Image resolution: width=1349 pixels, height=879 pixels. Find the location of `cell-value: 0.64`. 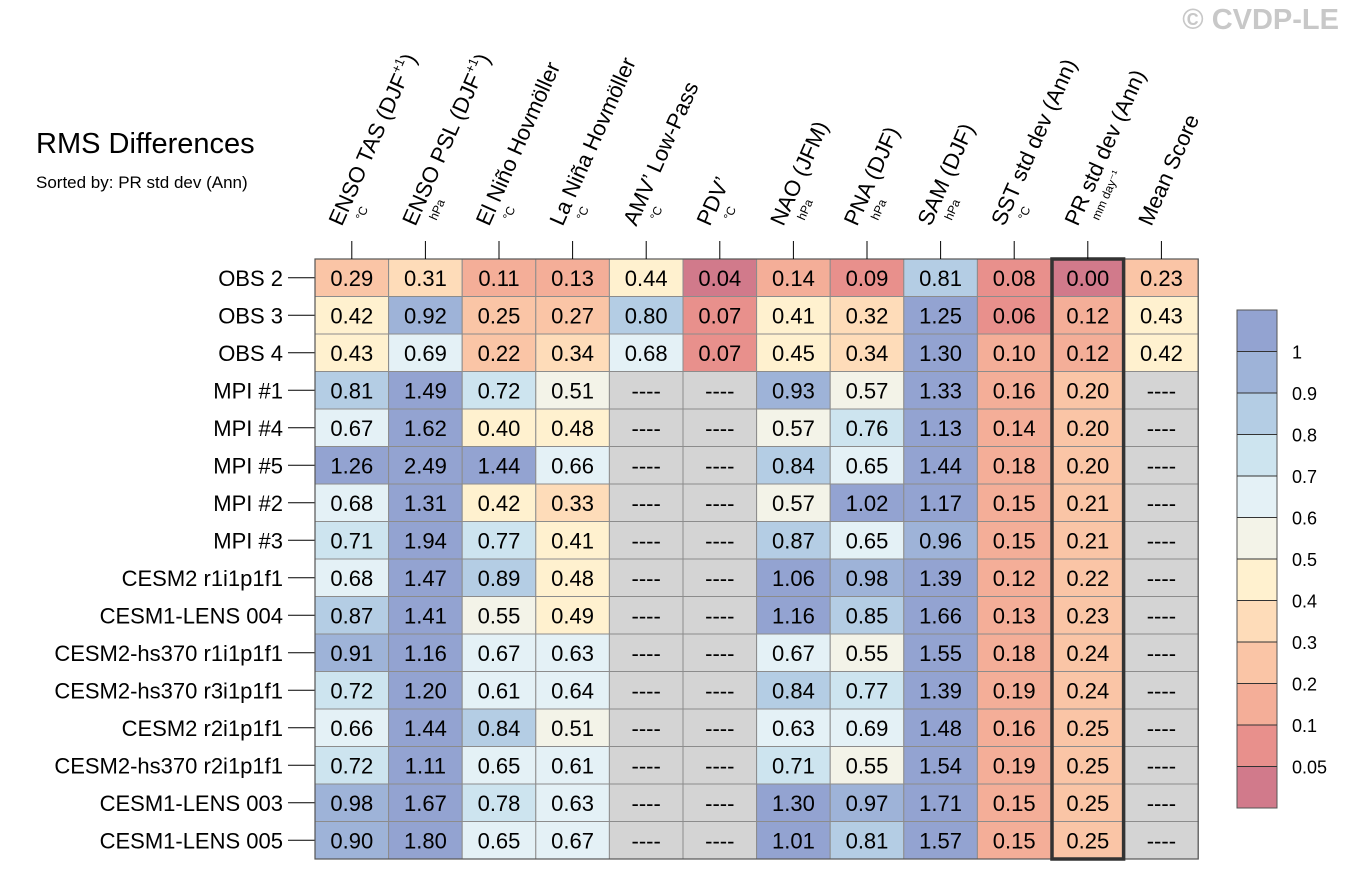

cell-value: 0.64 is located at coordinates (572, 690).